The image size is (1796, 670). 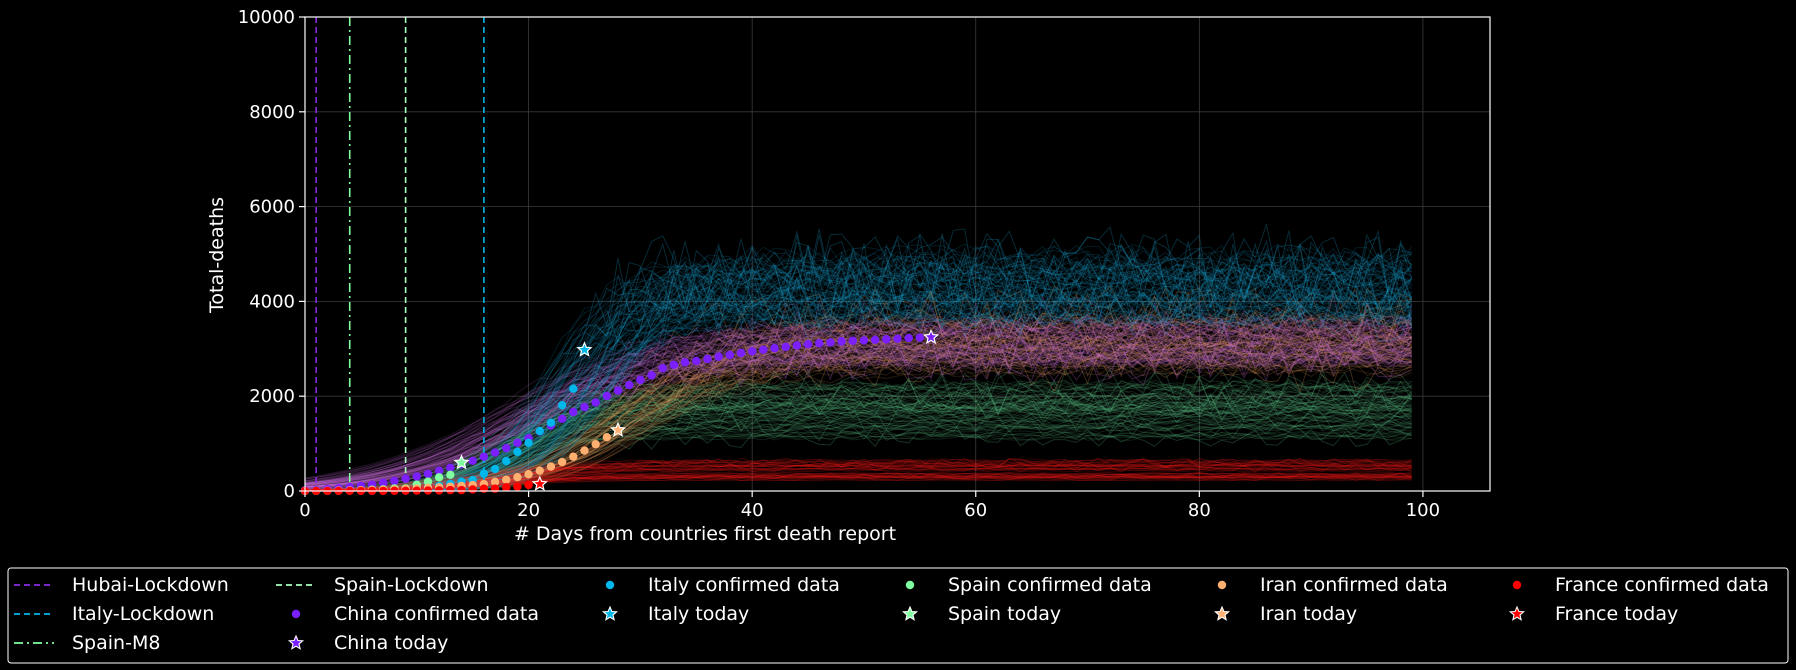 What do you see at coordinates (1662, 585) in the screenshot?
I see `legend-label: France confirmed data` at bounding box center [1662, 585].